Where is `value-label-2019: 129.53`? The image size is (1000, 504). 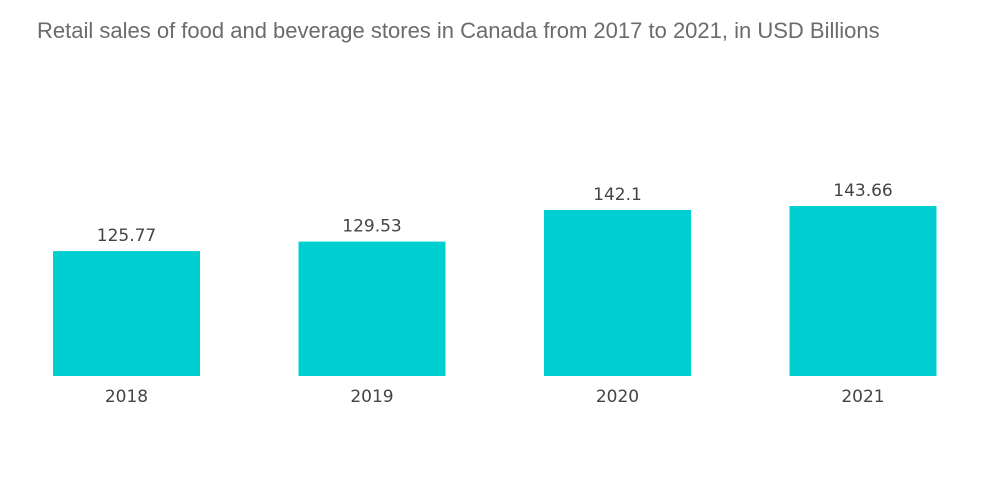
value-label-2019: 129.53 is located at coordinates (371, 227).